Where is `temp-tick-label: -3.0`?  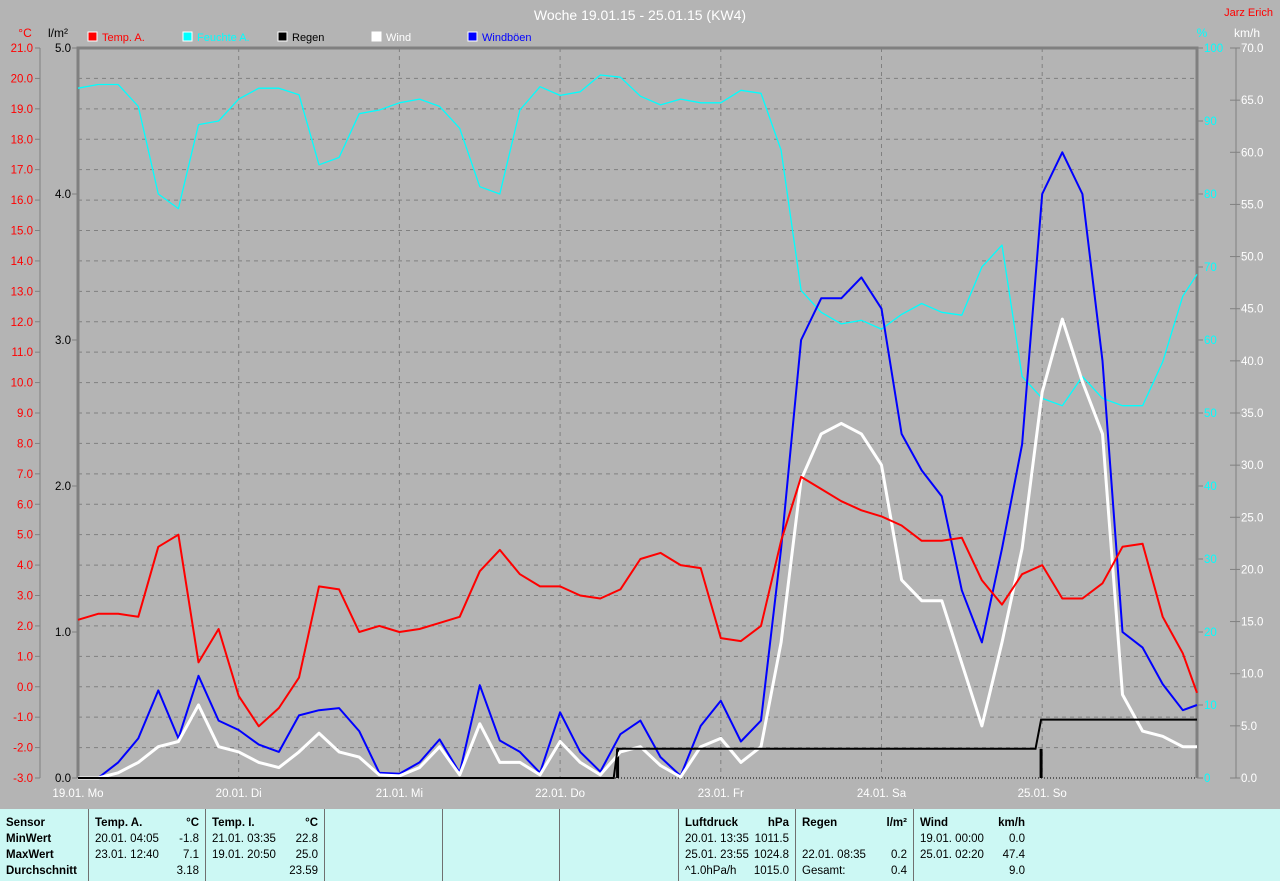
temp-tick-label: -3.0 is located at coordinates (23, 779).